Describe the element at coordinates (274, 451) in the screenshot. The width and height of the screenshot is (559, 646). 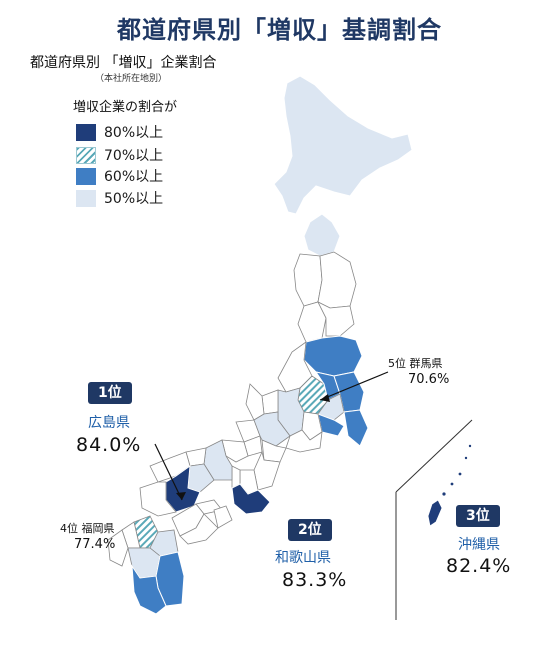
I see `aichi` at that location.